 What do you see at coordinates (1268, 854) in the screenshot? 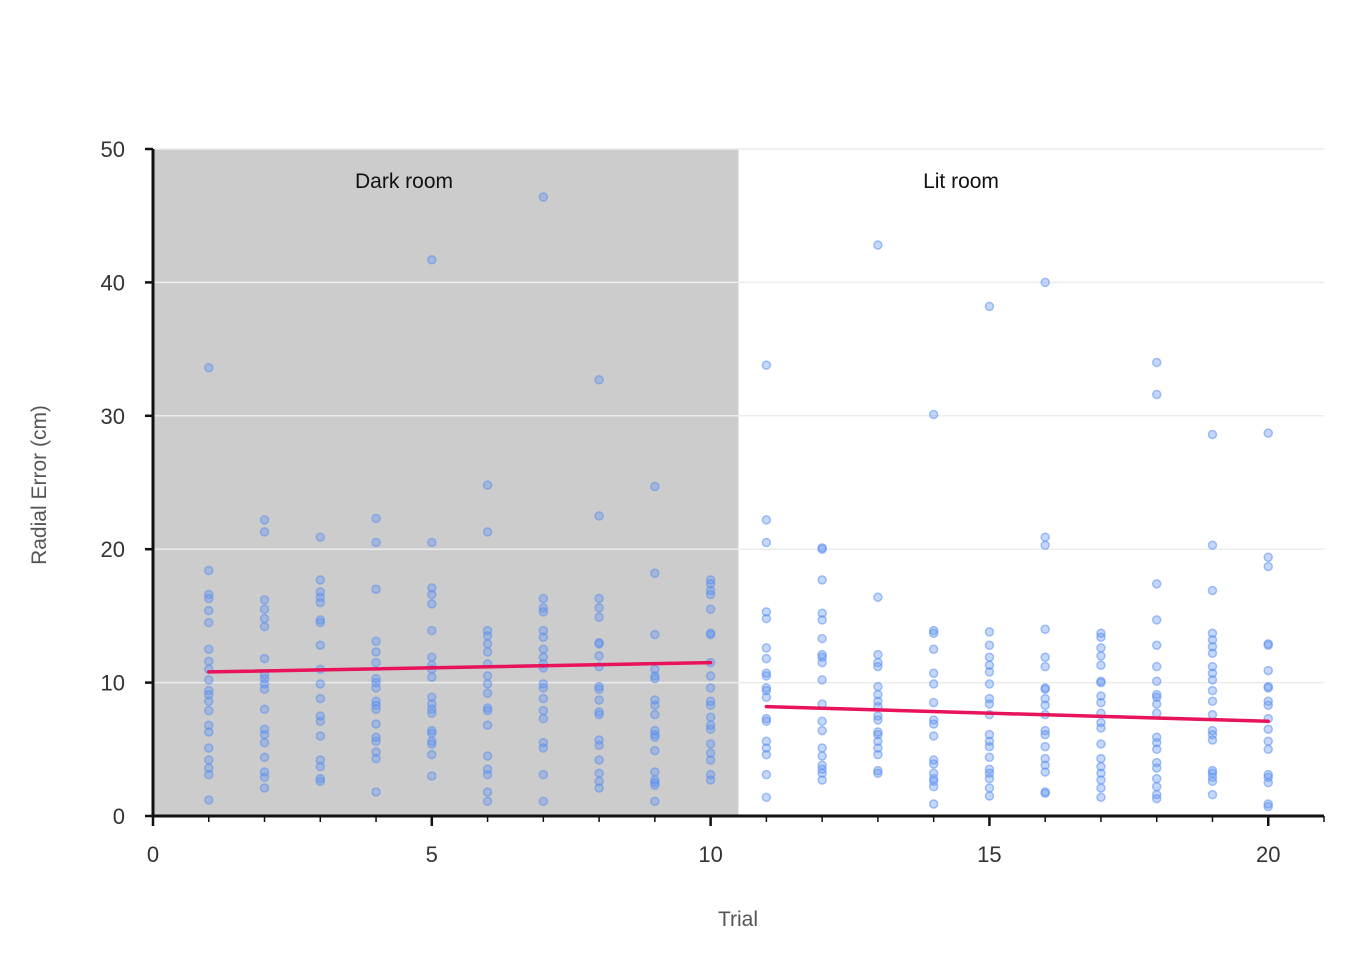
I see `x-tick-label-20: 20` at bounding box center [1268, 854].